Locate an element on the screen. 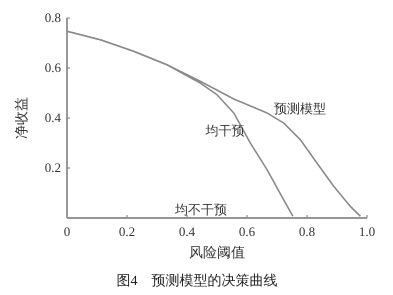 This screenshot has width=393, height=295. text: 图4 预测模型的决策曲线 is located at coordinates (197, 281).